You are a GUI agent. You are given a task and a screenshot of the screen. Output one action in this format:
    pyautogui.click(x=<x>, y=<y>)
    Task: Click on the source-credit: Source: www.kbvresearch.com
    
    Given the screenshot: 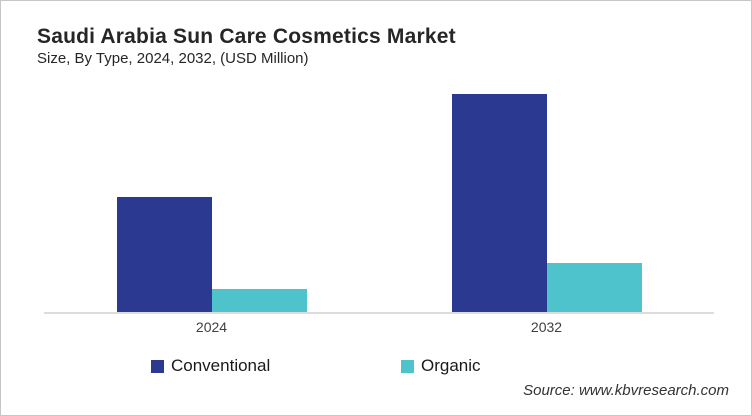 What is the action you would take?
    pyautogui.click(x=626, y=390)
    